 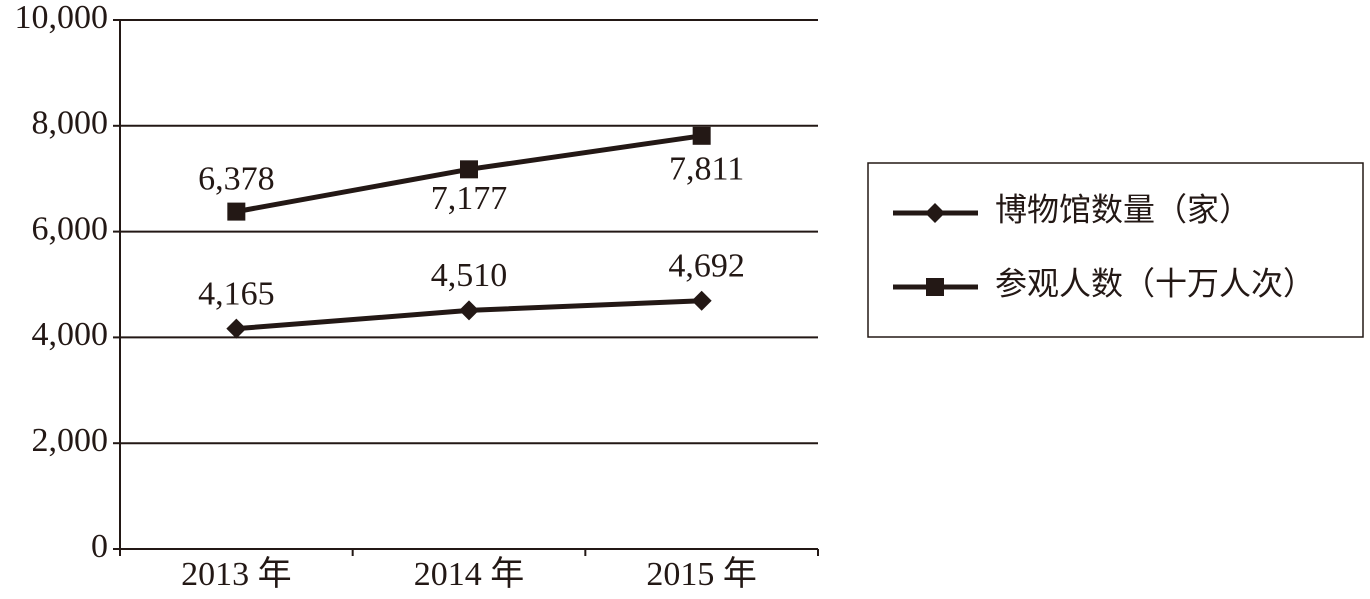 I want to click on data-label: 4,510, so click(x=469, y=275).